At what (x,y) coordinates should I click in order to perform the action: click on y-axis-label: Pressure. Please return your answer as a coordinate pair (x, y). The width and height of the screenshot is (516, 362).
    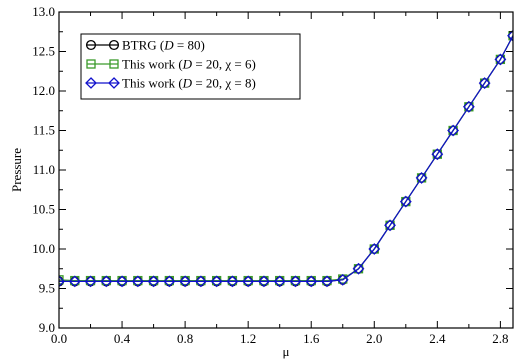
    Looking at the image, I should click on (16, 170).